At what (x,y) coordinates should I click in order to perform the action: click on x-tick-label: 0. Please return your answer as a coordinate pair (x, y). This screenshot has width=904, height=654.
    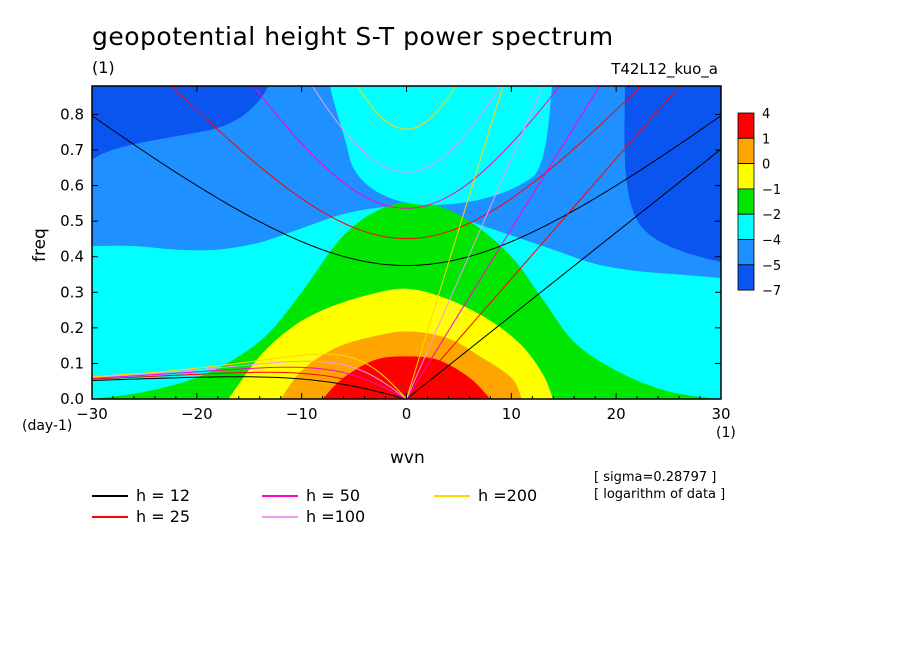
    Looking at the image, I should click on (407, 414).